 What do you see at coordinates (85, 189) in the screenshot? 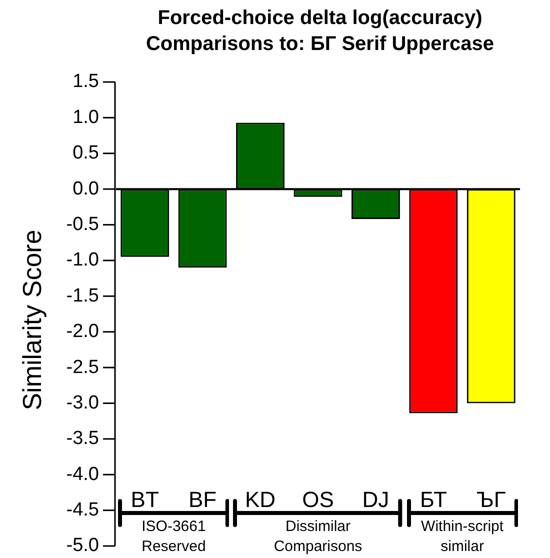
I see `y-tick-label: 0.0` at bounding box center [85, 189].